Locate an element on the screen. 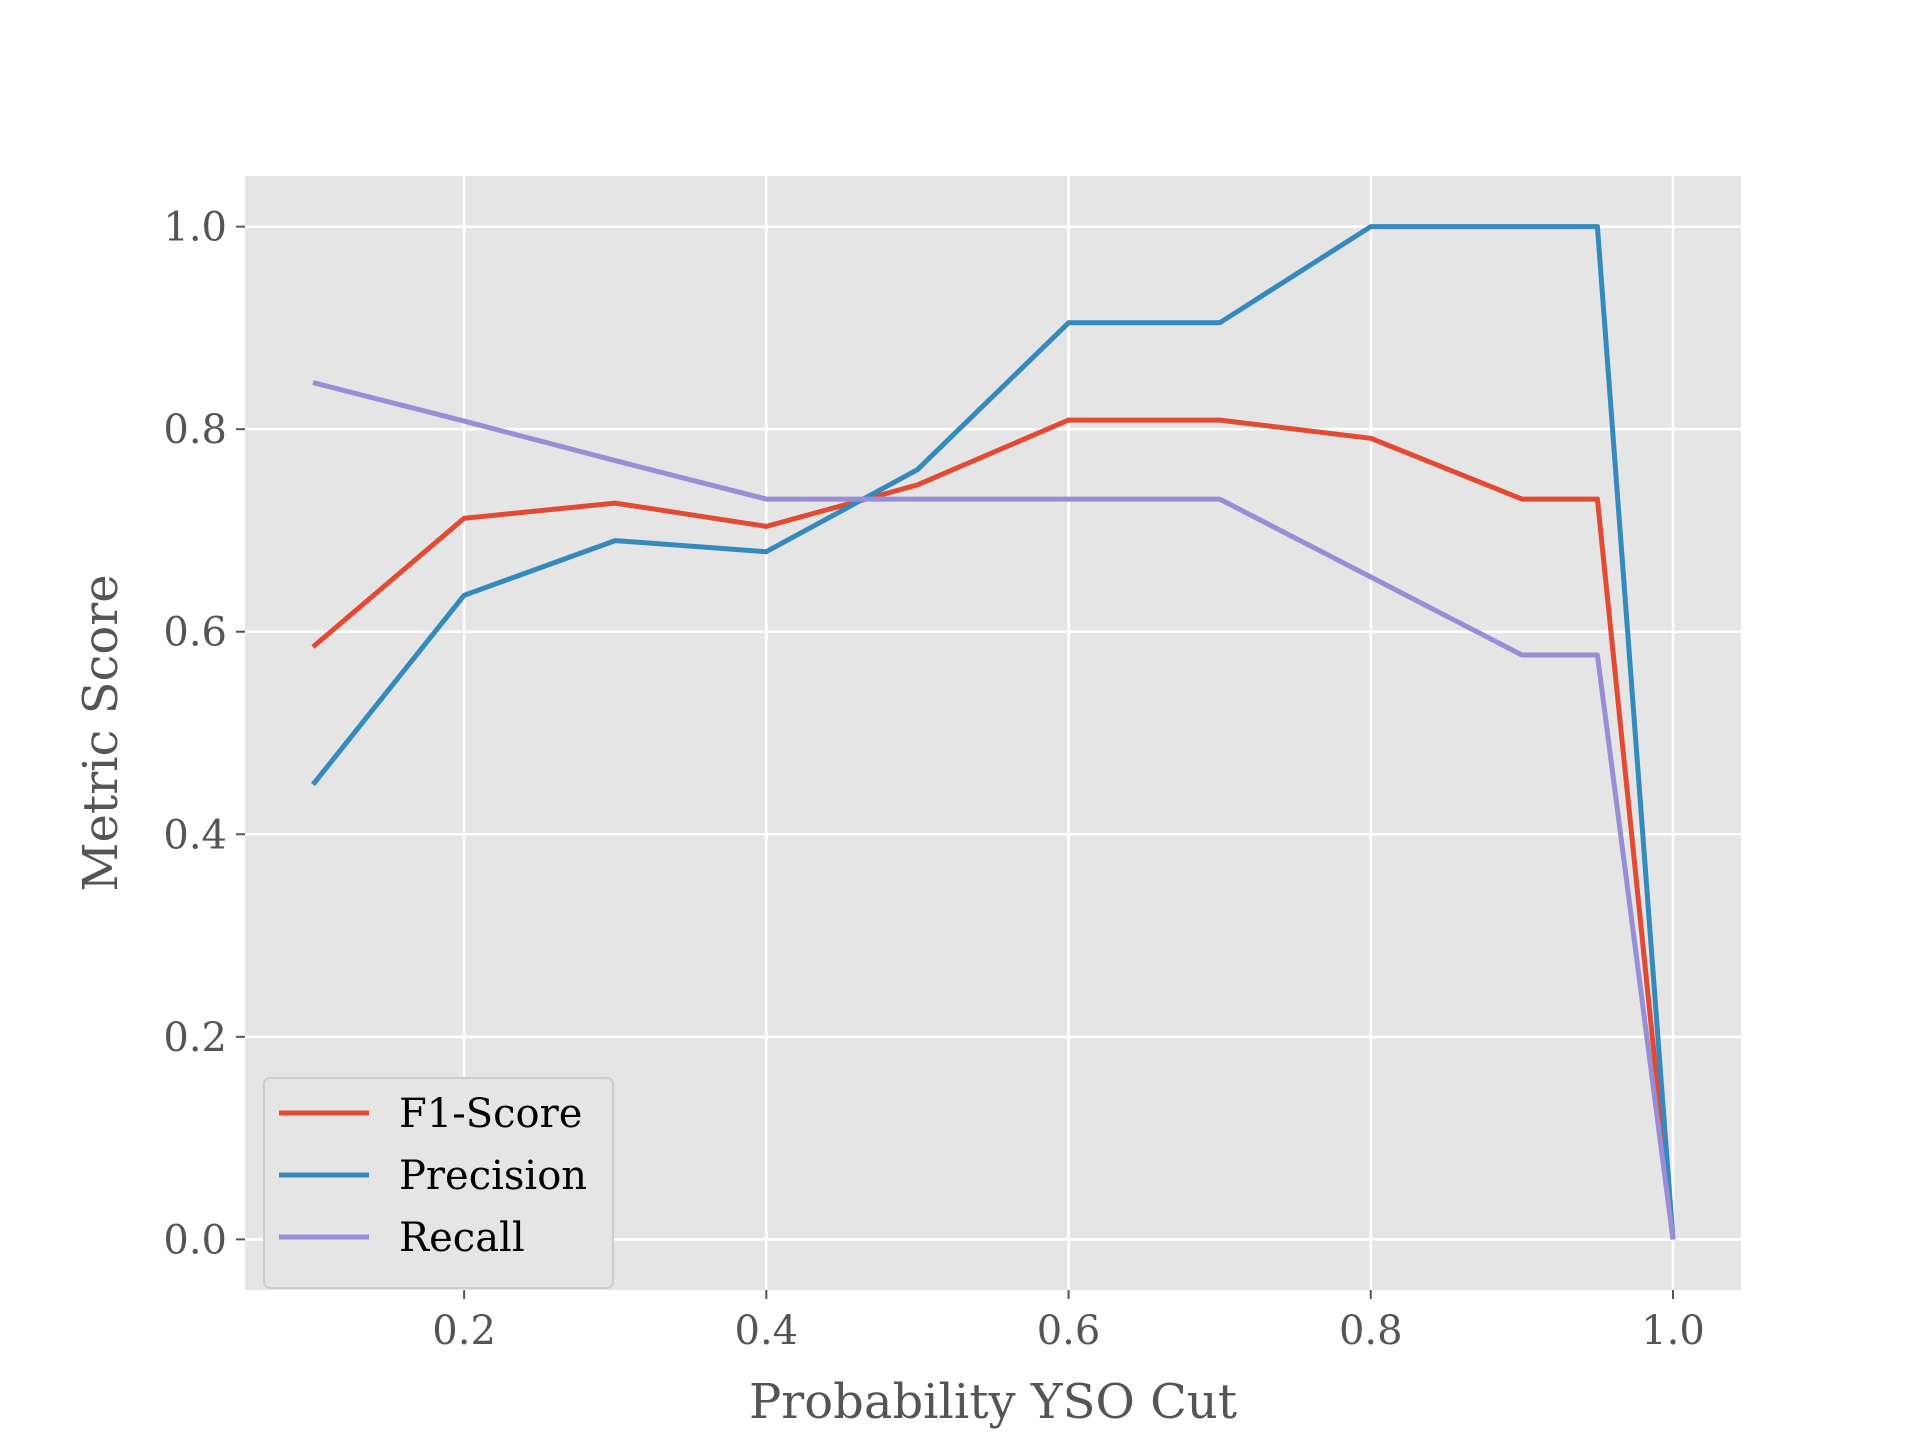 The width and height of the screenshot is (1920, 1440). x-axis-ticks: 0.2 0.4 0.6 0.8 1.0 is located at coordinates (1068, 1322).